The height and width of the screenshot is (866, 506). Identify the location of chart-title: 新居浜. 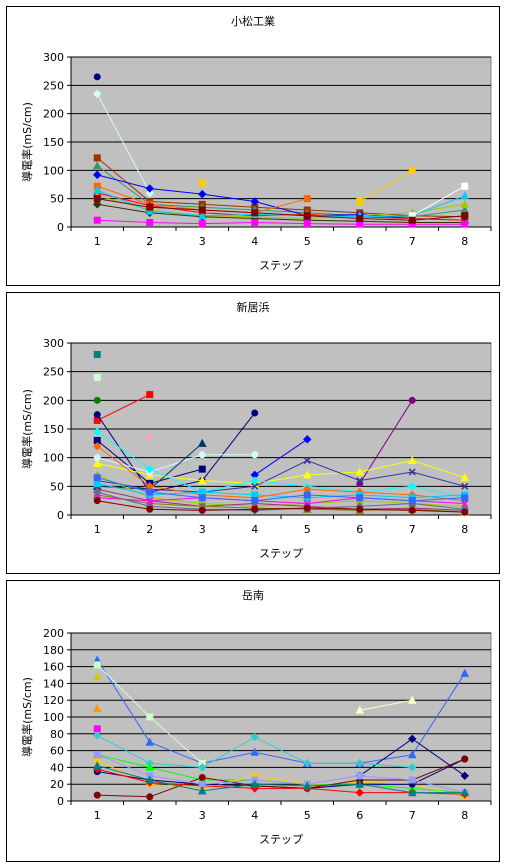
(253, 307).